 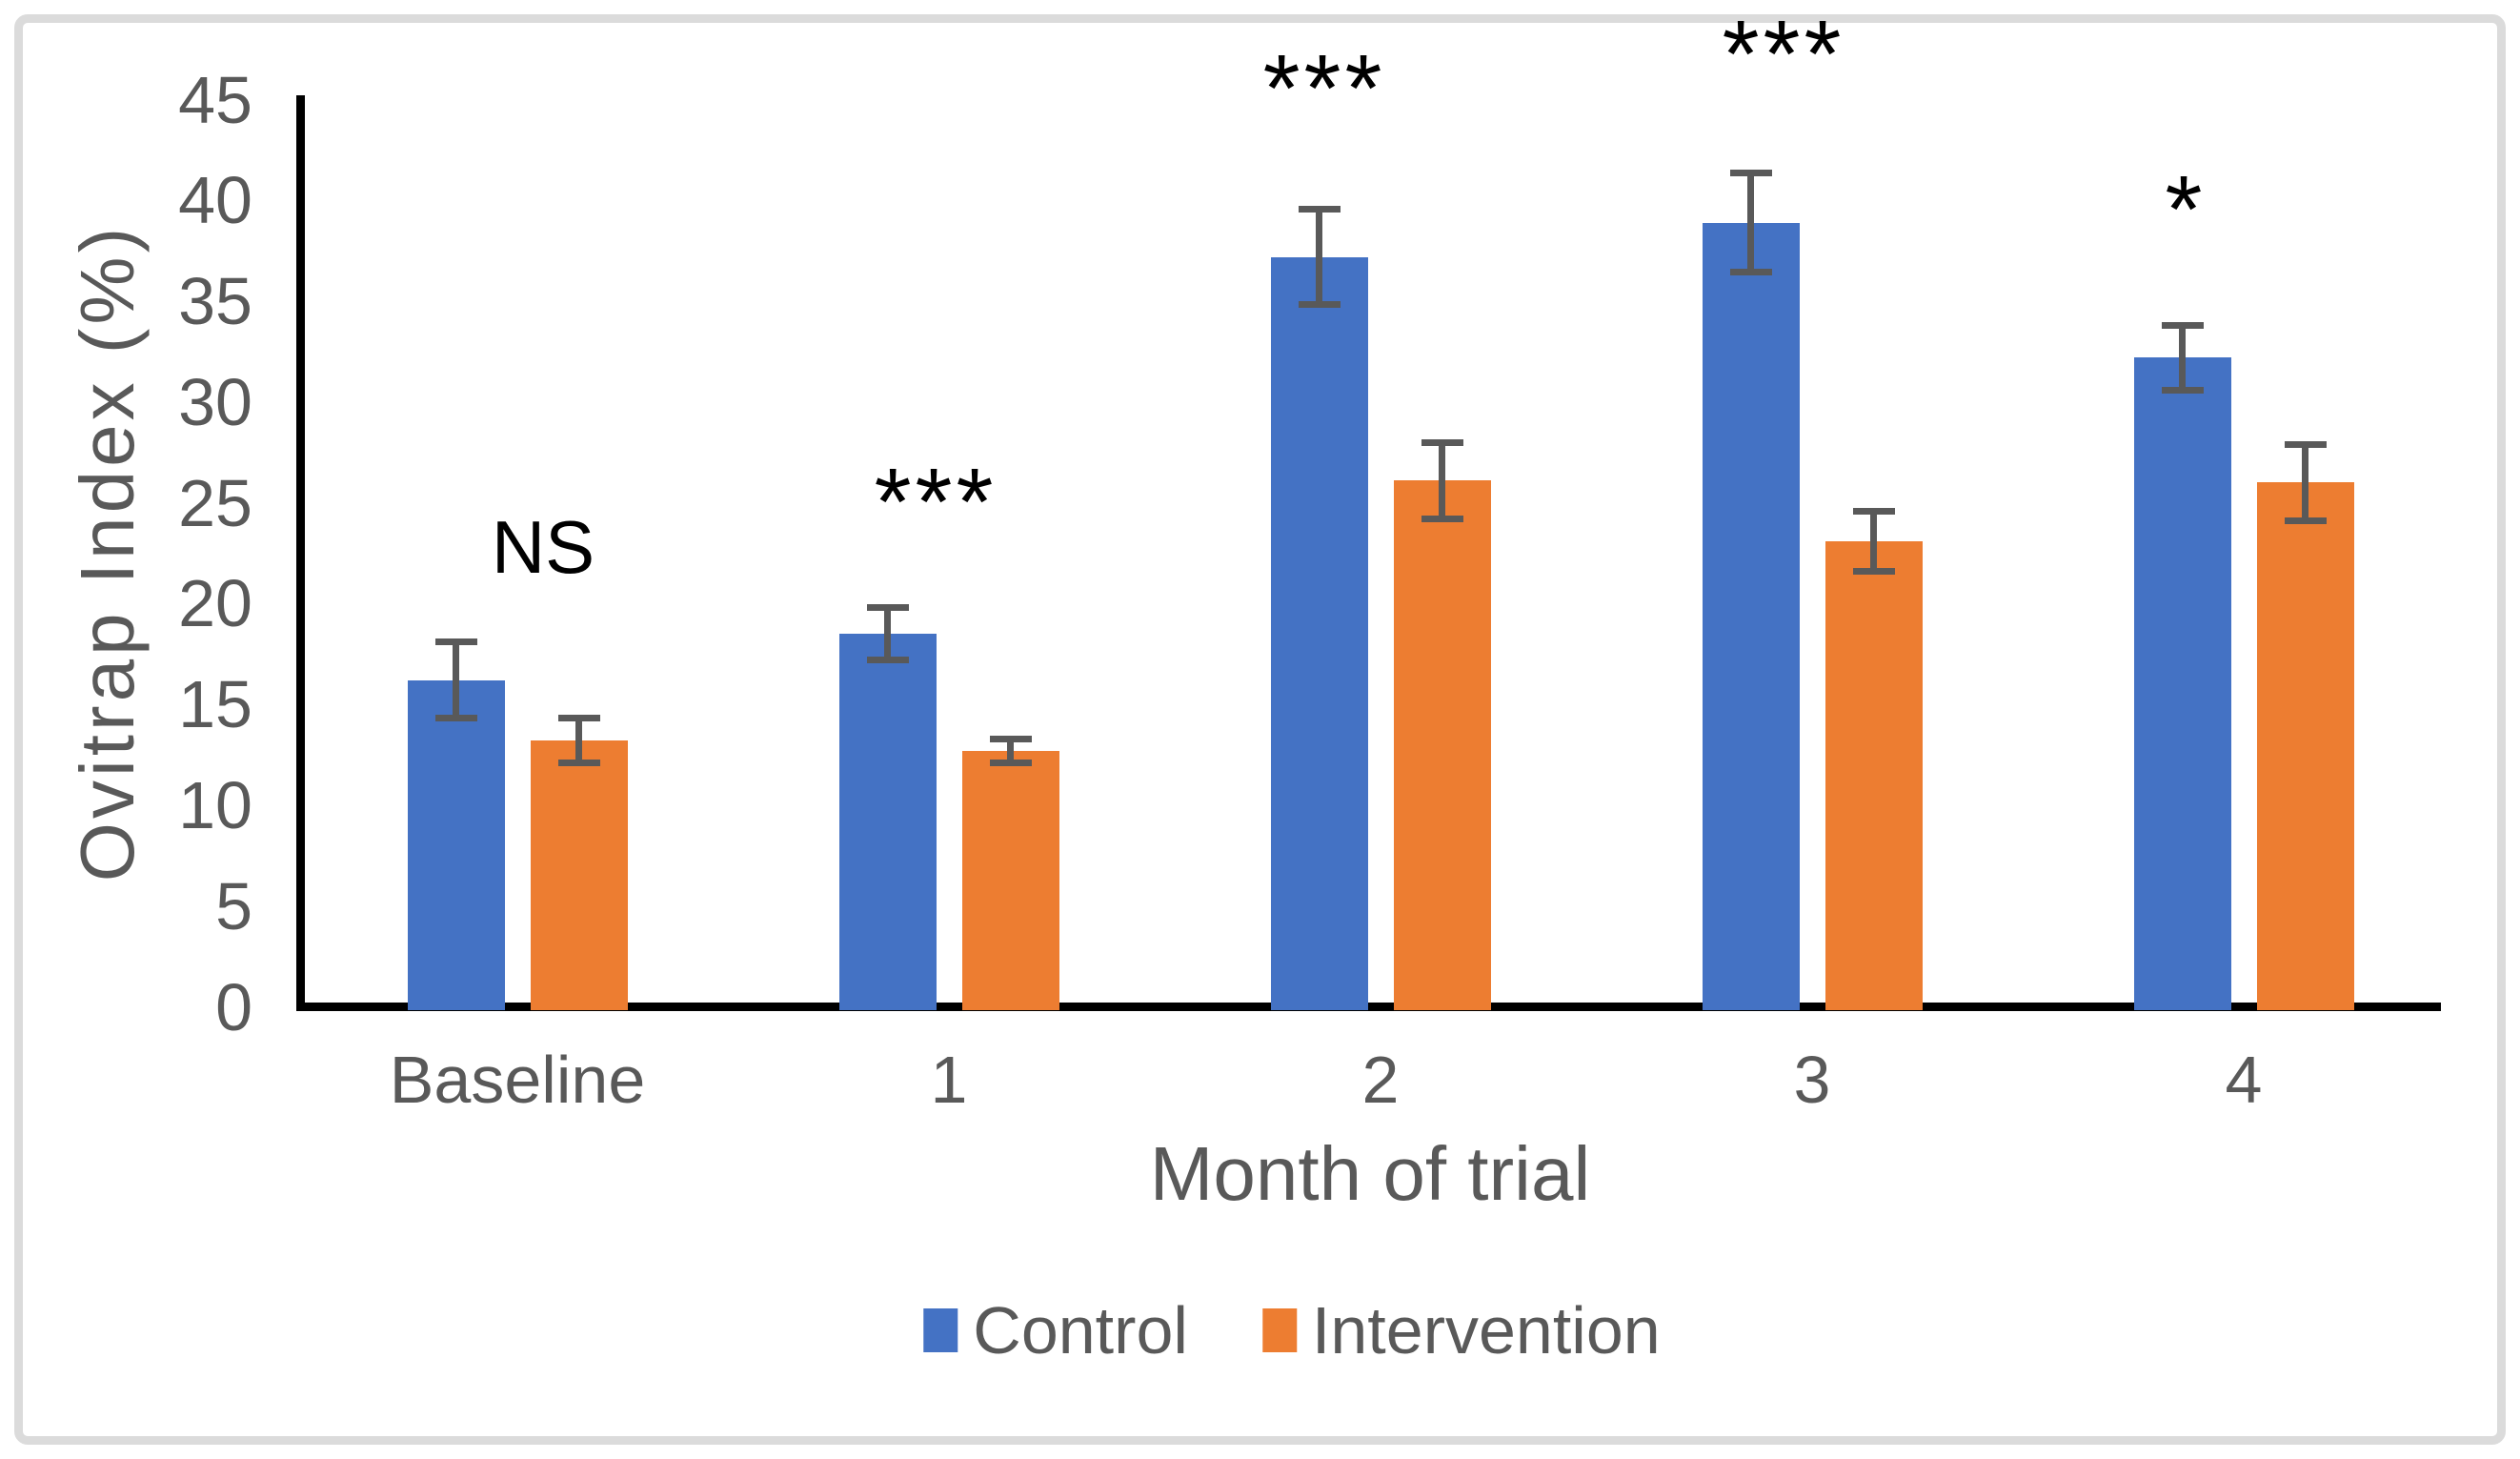 I want to click on control-error-bar-line-baseline, so click(x=456, y=680).